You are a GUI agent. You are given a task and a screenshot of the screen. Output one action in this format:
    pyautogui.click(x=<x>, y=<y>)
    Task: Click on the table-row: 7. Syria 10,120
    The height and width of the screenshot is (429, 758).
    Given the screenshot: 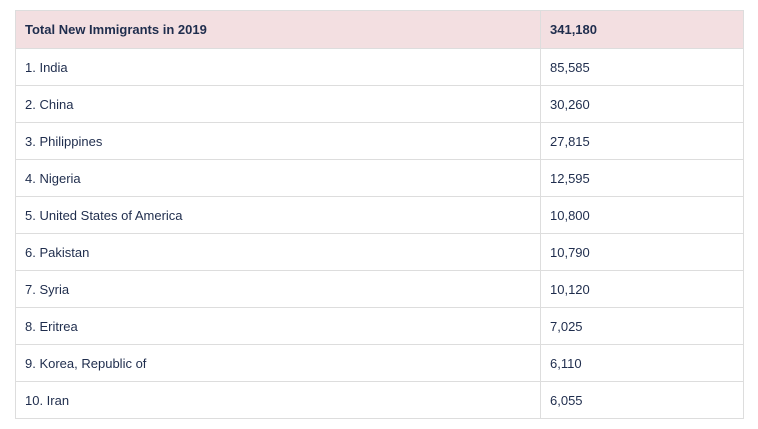 What is the action you would take?
    pyautogui.click(x=379, y=289)
    